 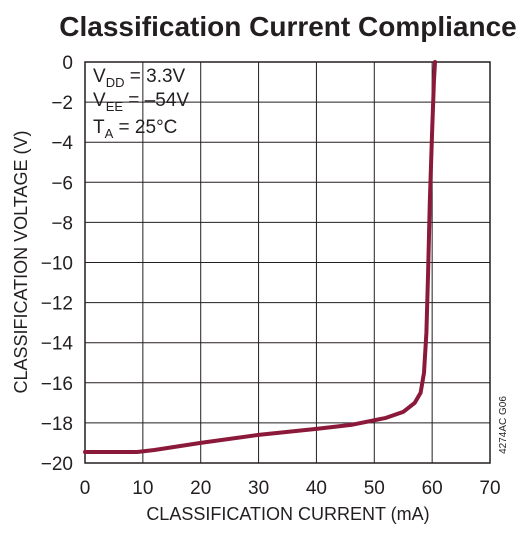 I want to click on y-tick-label: −18, so click(x=57, y=424).